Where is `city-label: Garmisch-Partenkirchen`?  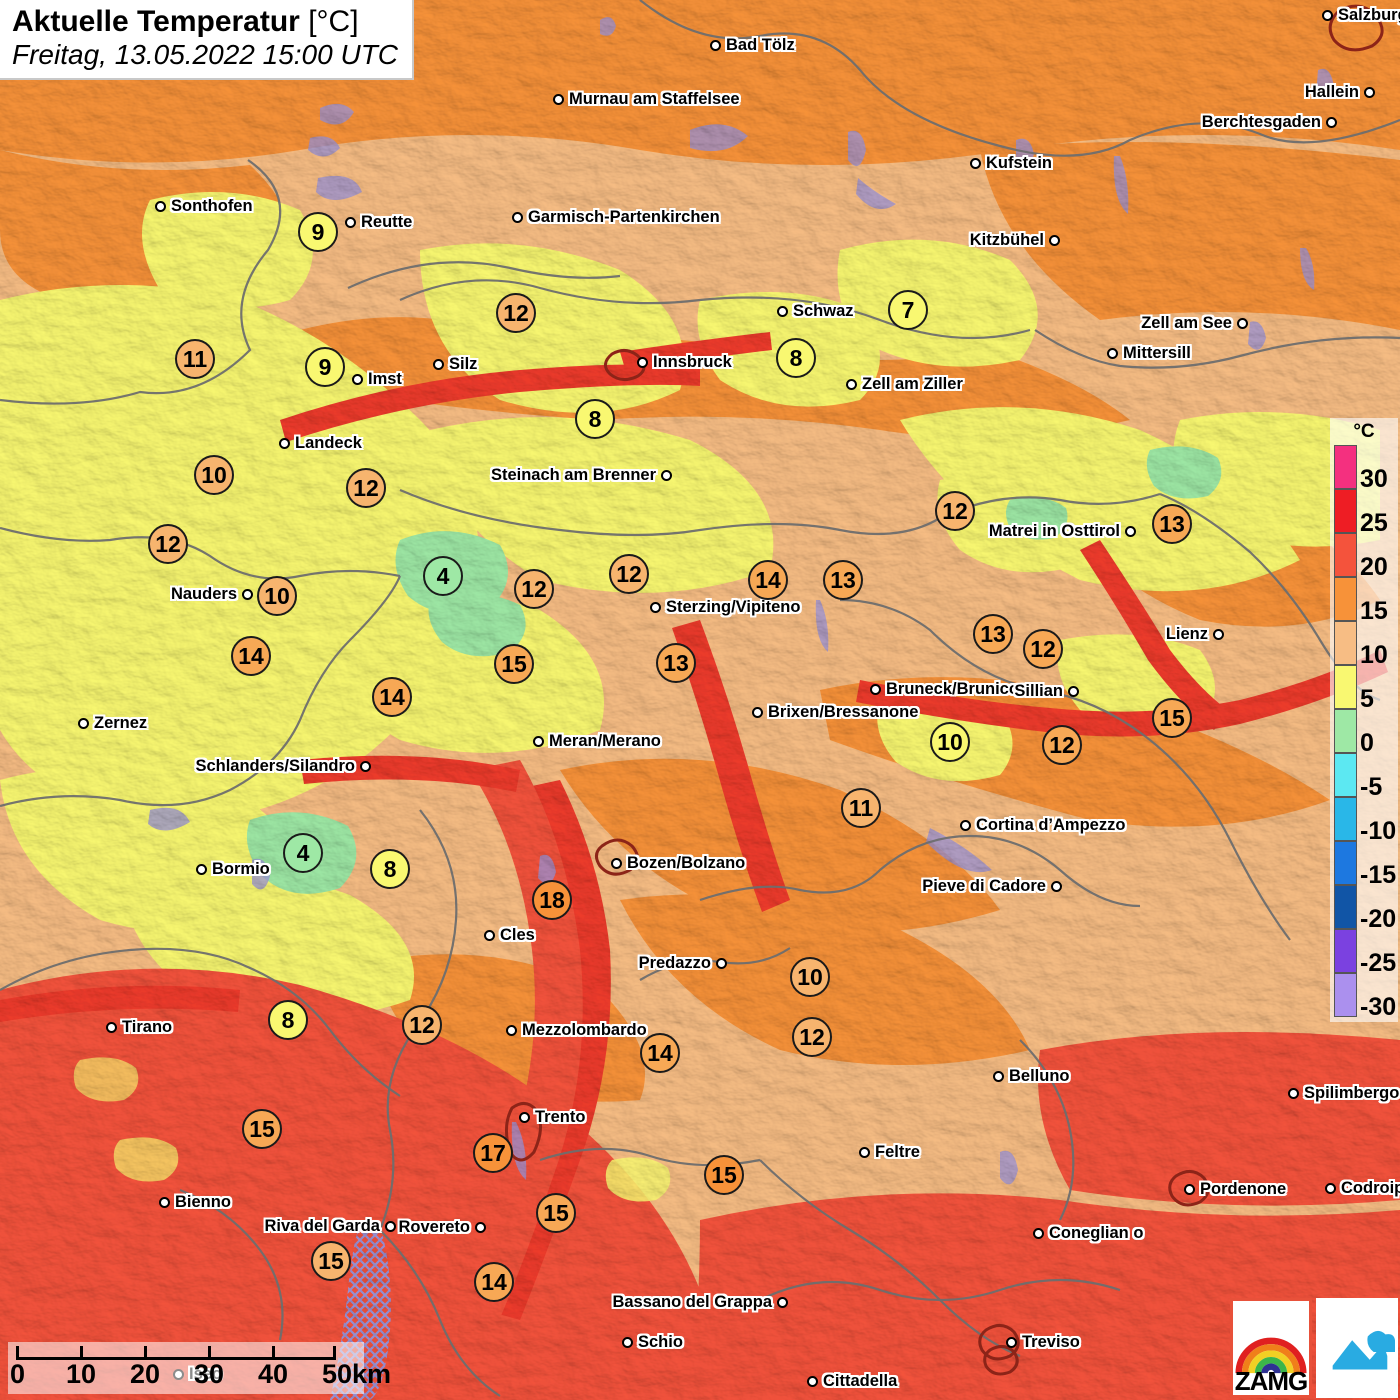 city-label: Garmisch-Partenkirchen is located at coordinates (616, 217).